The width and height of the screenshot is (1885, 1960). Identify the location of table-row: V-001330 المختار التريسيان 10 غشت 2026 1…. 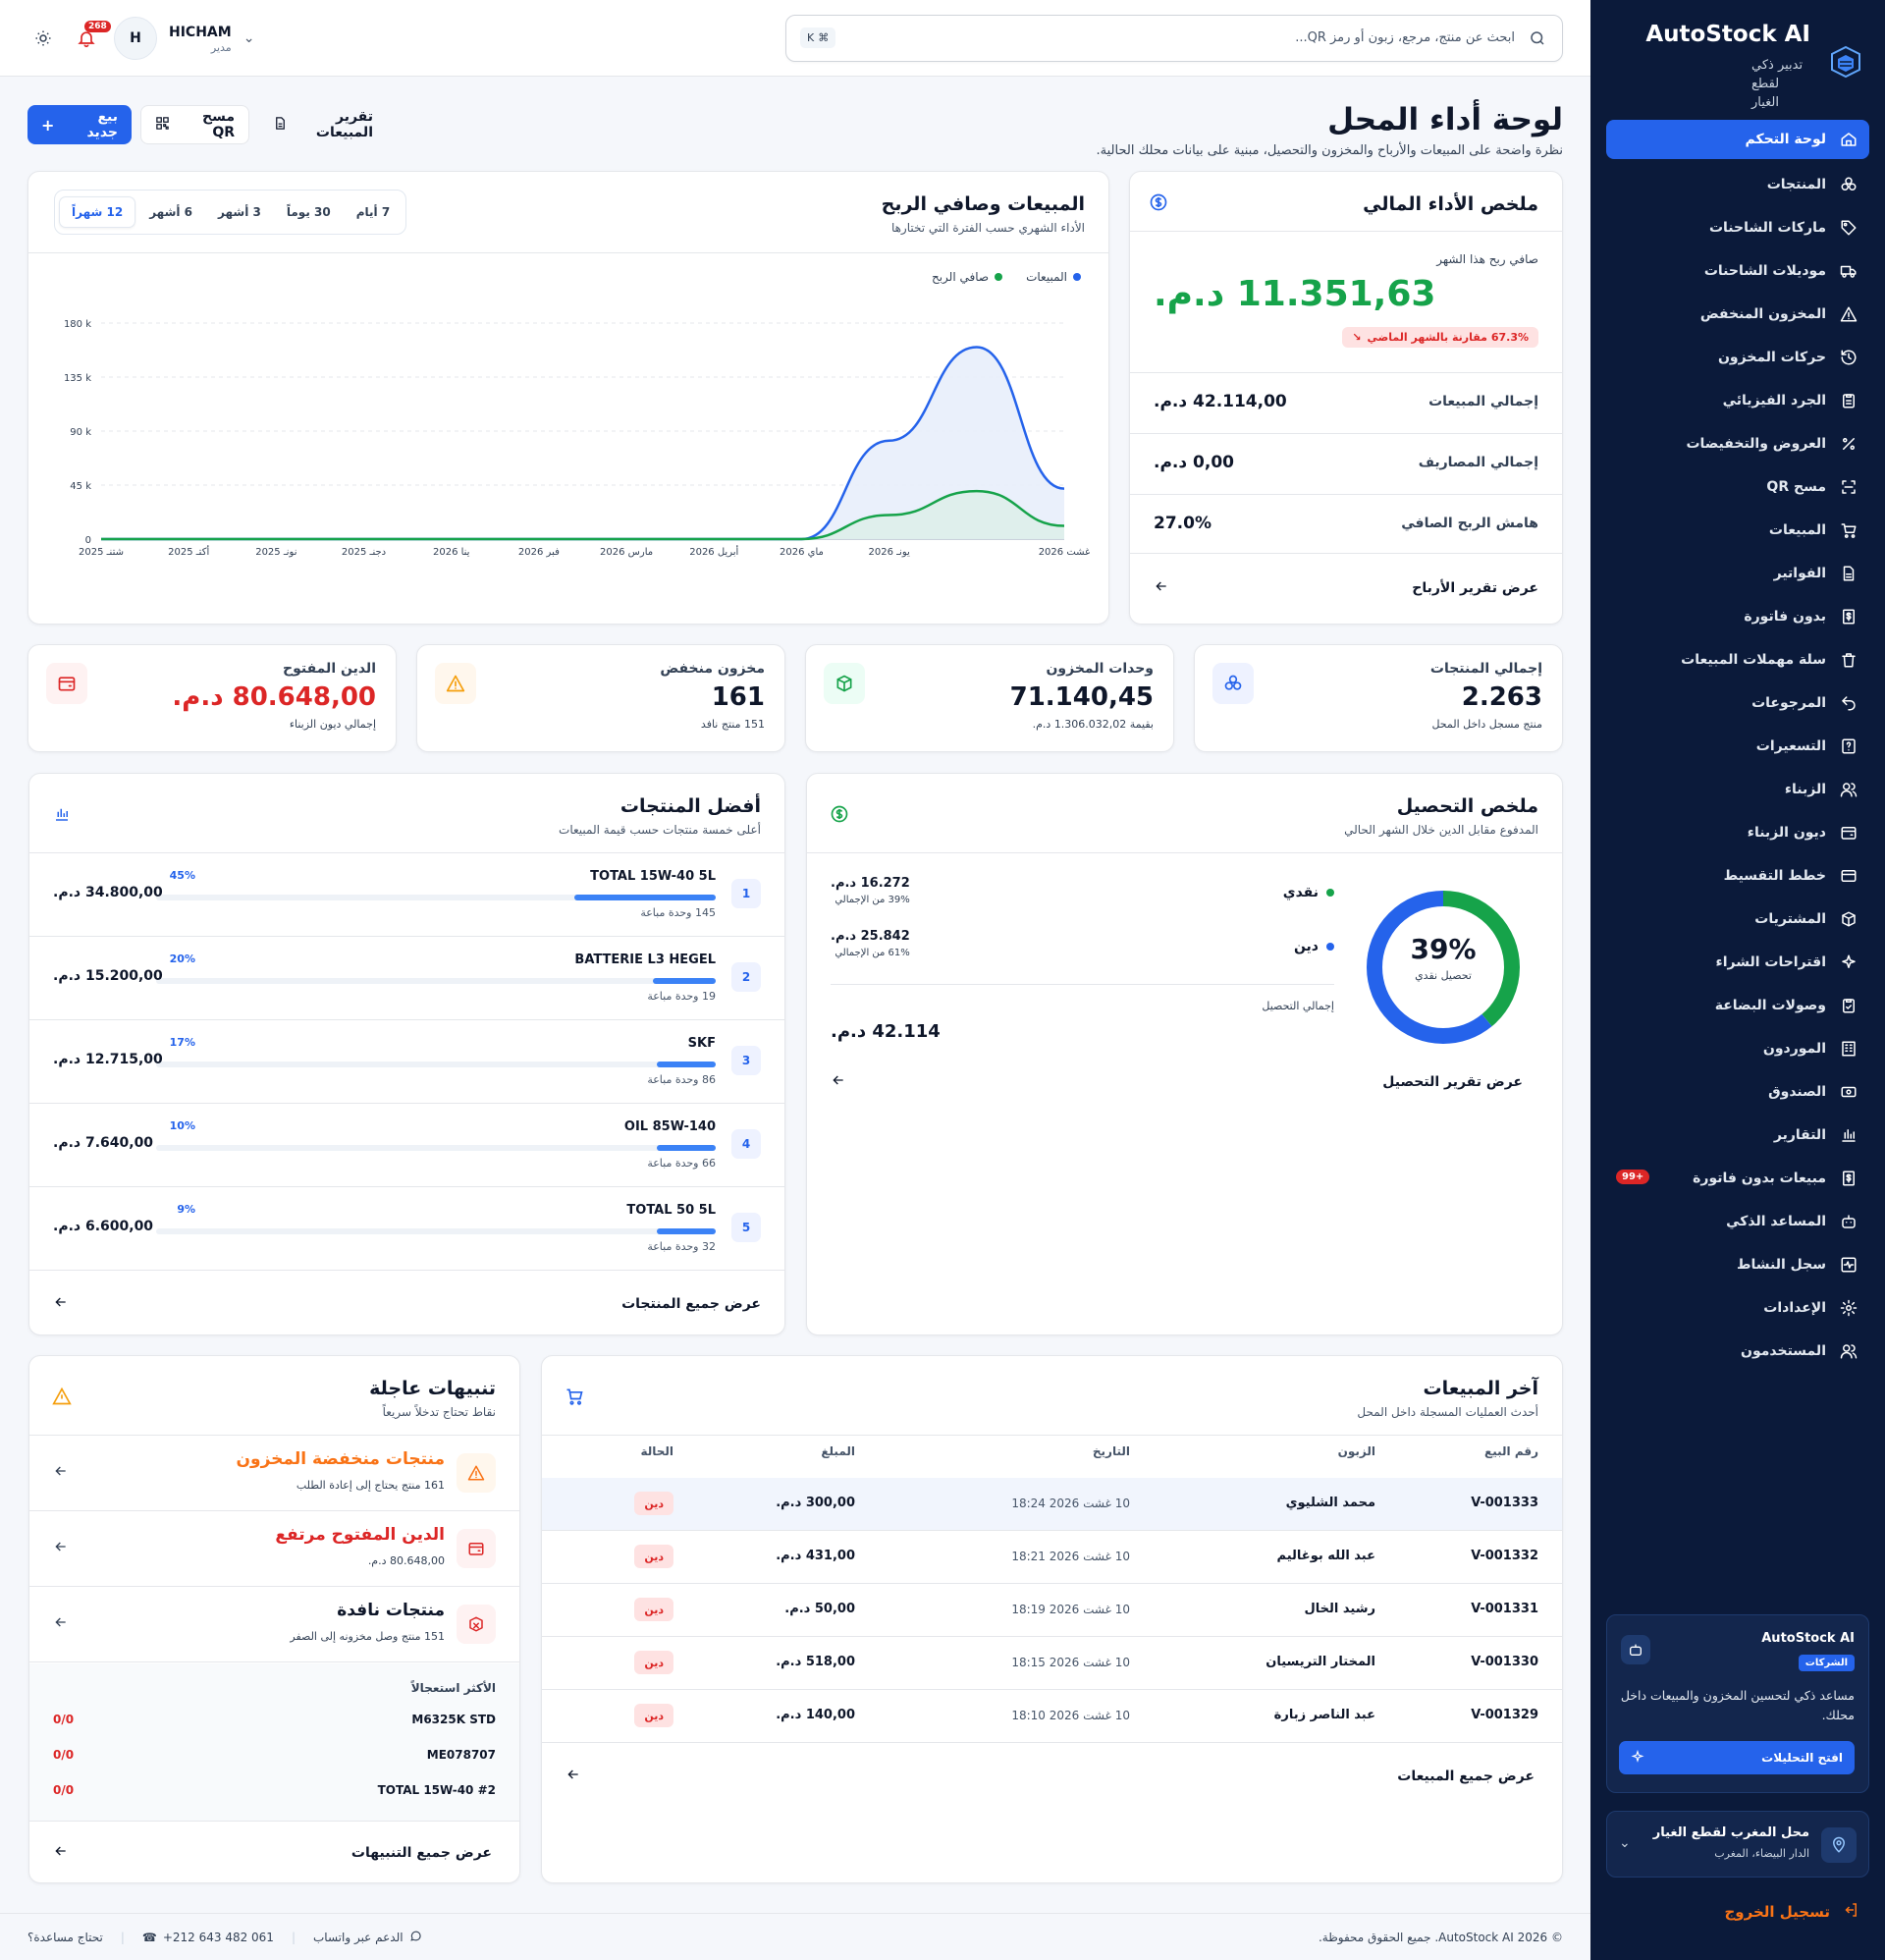
(1052, 1663).